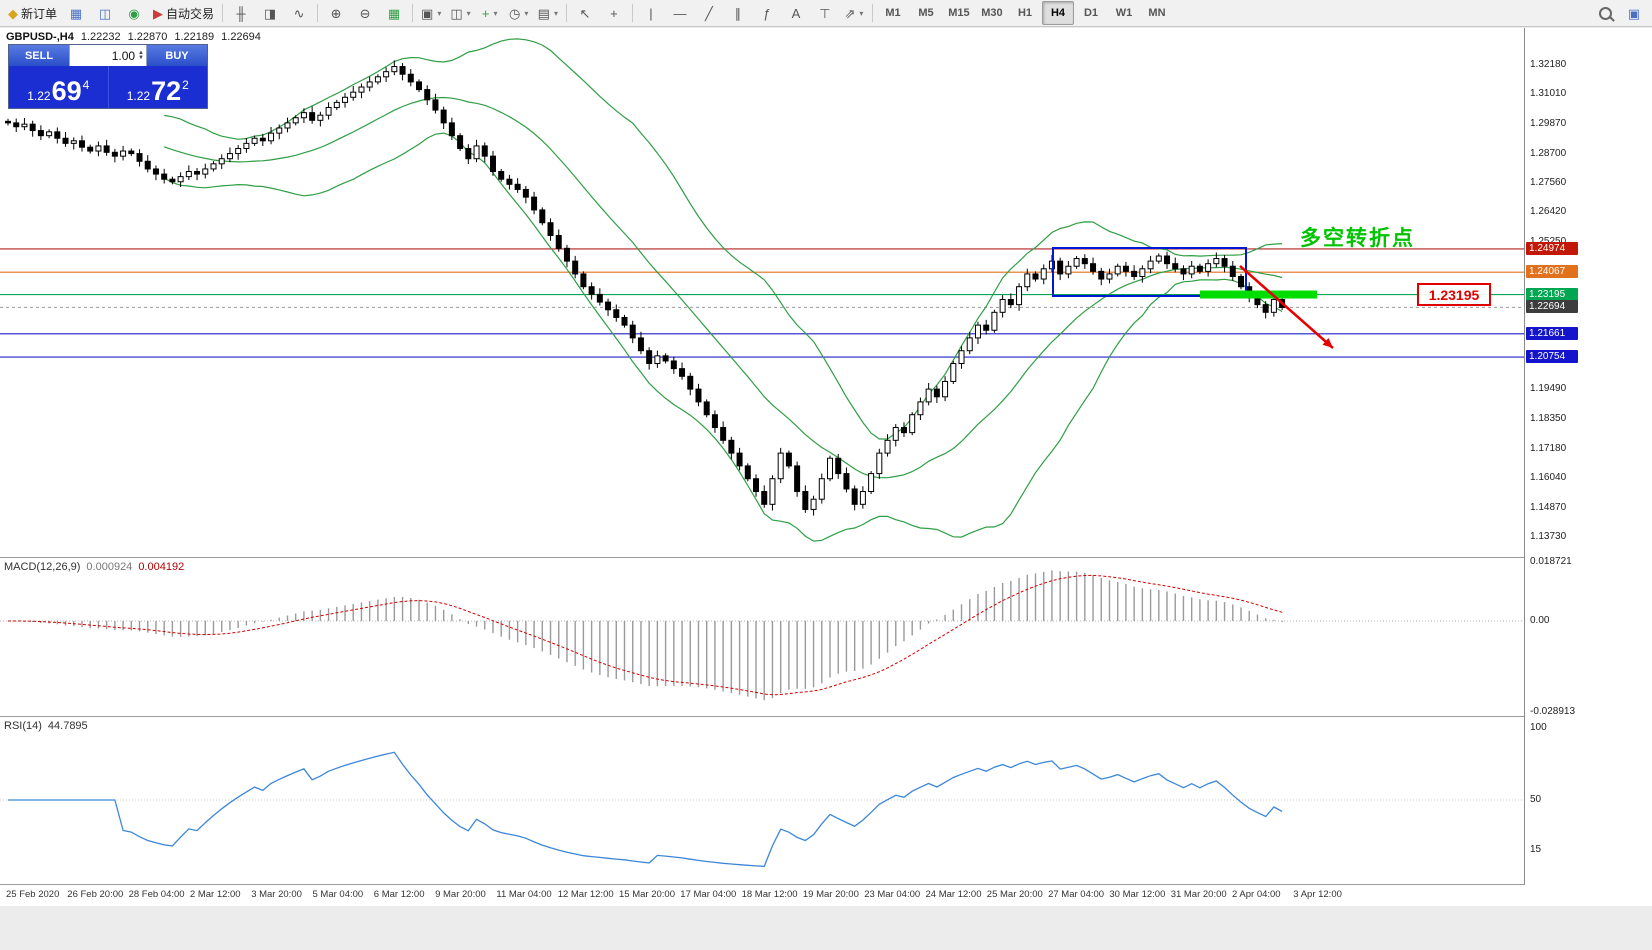 This screenshot has width=1652, height=950. I want to click on timeframe-label: M15, so click(959, 13).